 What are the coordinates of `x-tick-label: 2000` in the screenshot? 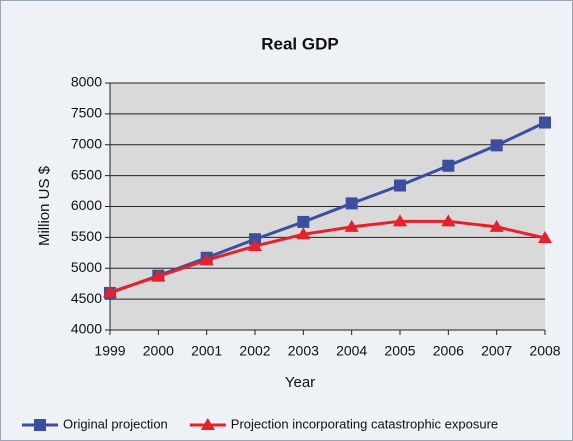 It's located at (158, 351).